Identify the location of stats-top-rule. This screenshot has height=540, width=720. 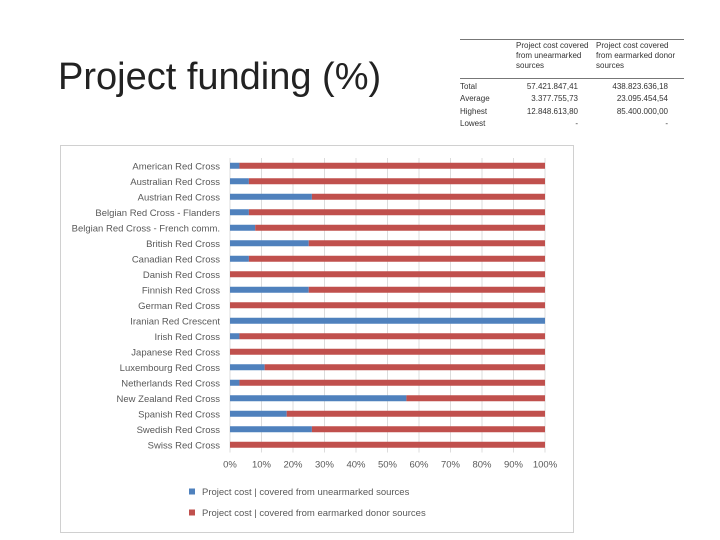
(572, 39).